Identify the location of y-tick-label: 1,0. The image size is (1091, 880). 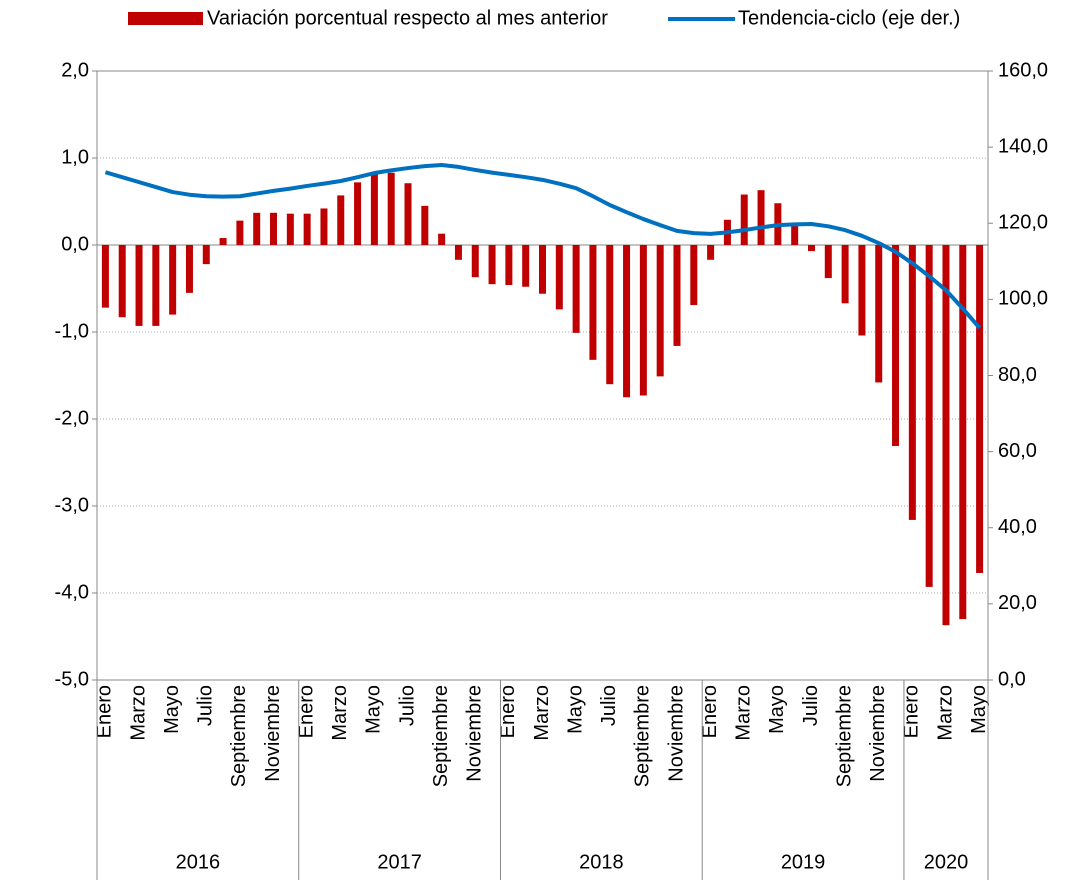
(75, 157).